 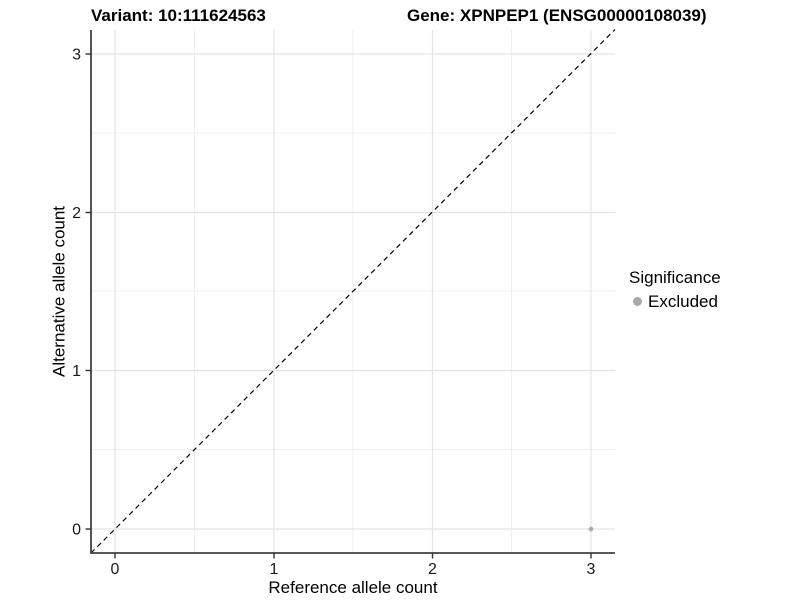 What do you see at coordinates (88, 291) in the screenshot?
I see `y-axis-ticks` at bounding box center [88, 291].